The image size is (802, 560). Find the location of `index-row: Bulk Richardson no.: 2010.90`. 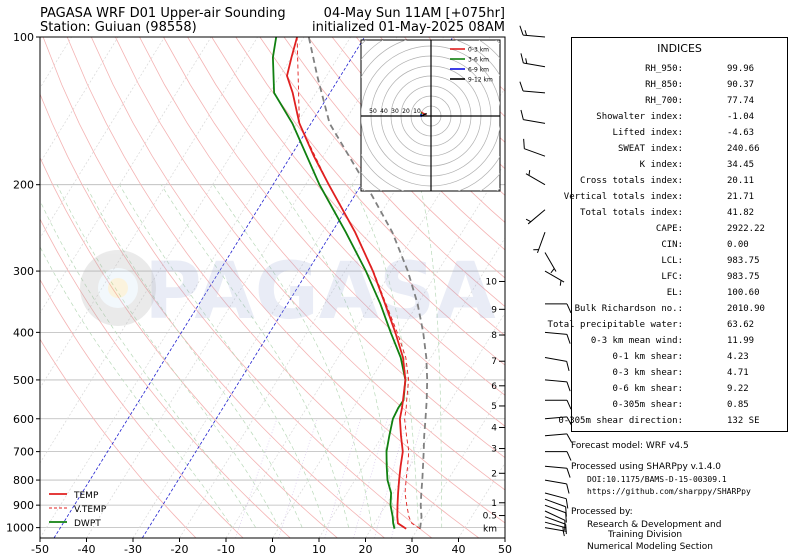

index-row: Bulk Richardson no.: 2010.90 is located at coordinates (679, 311).